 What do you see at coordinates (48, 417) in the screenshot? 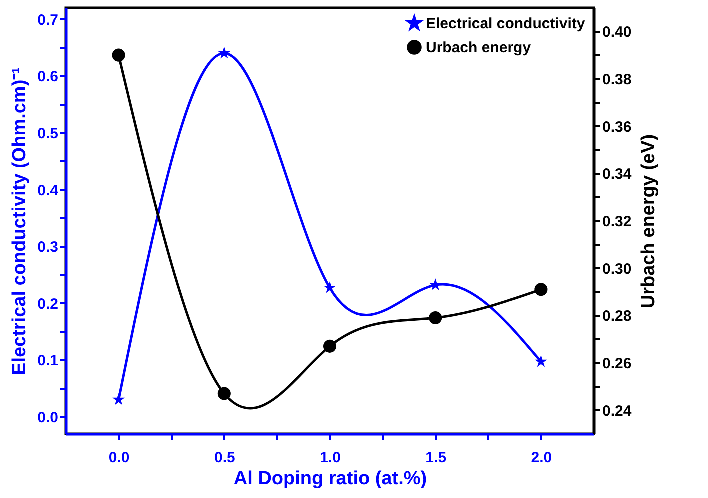
I see `y-tick-label: 0.0` at bounding box center [48, 417].